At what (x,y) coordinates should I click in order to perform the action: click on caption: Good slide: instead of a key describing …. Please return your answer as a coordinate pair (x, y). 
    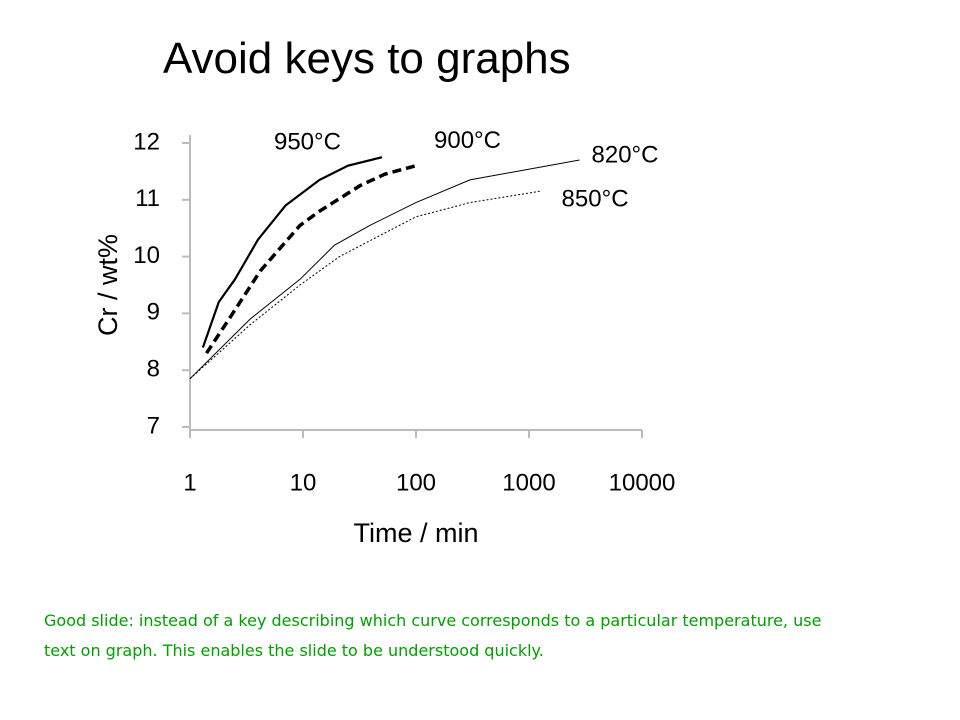
    Looking at the image, I should click on (433, 635).